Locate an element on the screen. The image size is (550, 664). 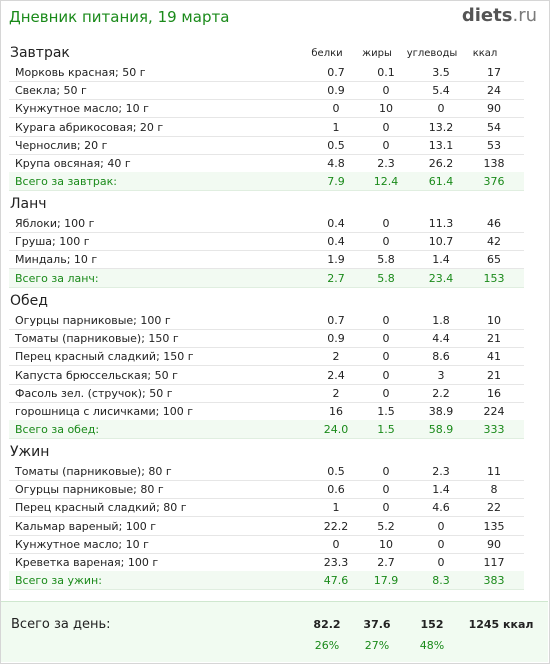
site-logo: diets.ru is located at coordinates (499, 15).